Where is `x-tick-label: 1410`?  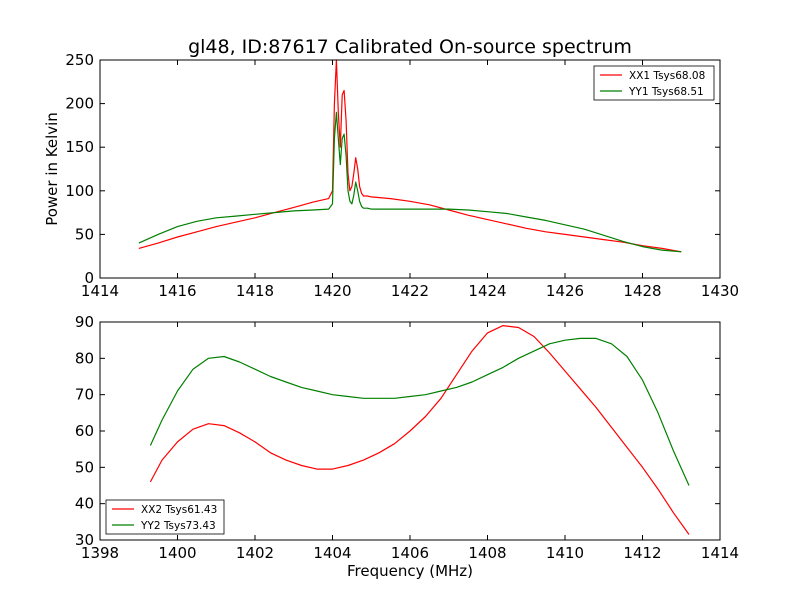
x-tick-label: 1410 is located at coordinates (565, 553).